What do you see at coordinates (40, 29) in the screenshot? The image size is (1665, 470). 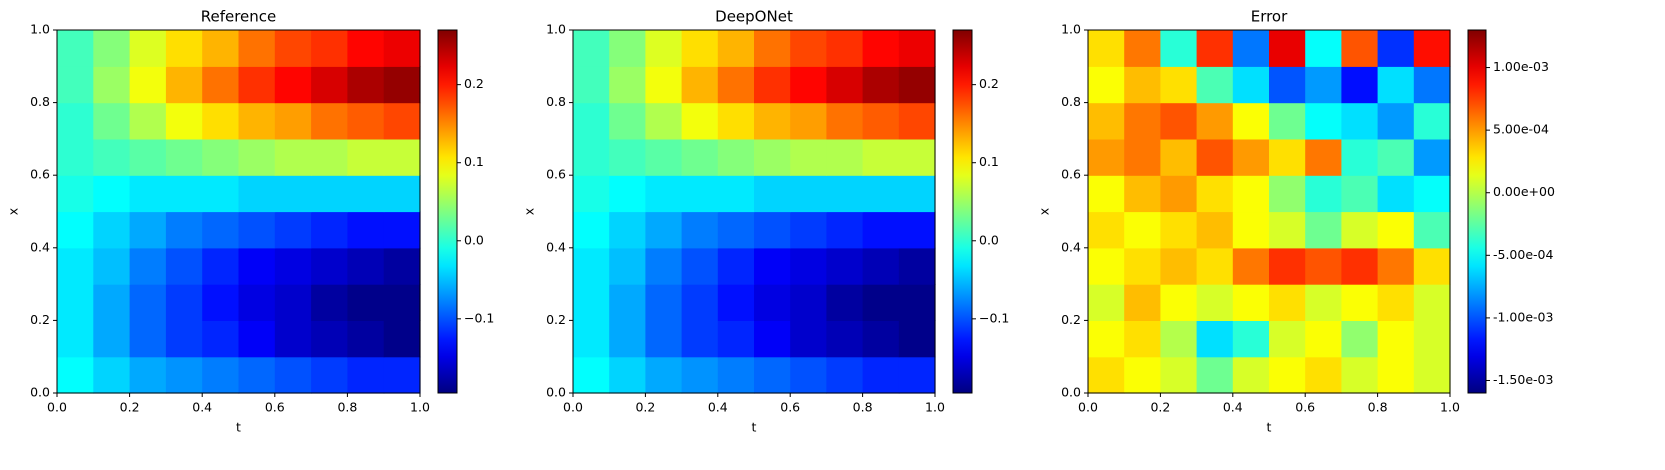 I see `y-tick-label: 1.0` at bounding box center [40, 29].